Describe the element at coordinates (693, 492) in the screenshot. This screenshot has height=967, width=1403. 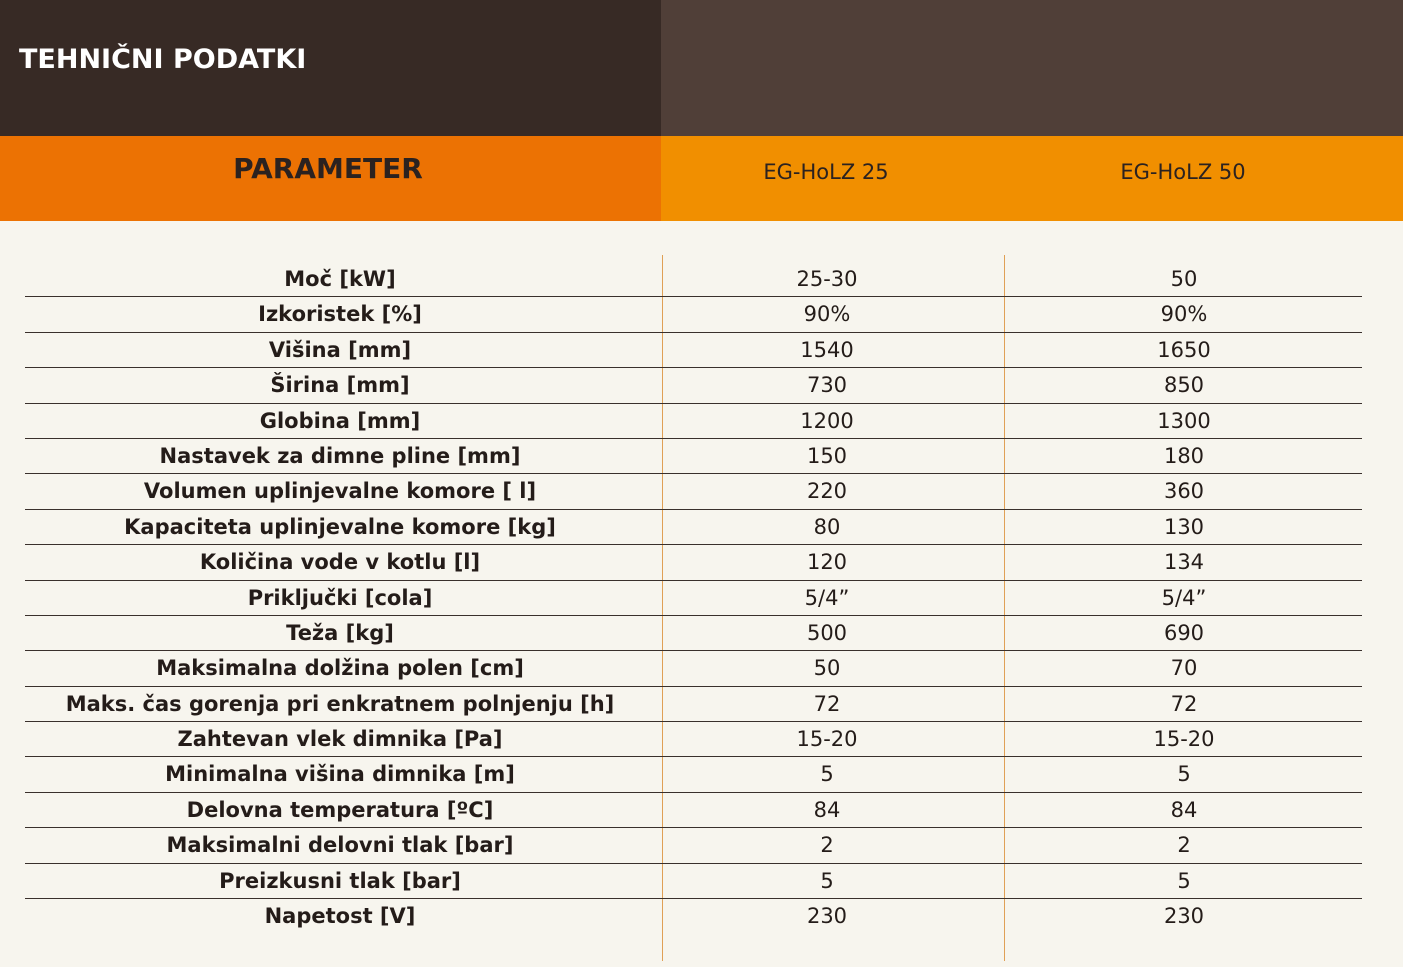
I see `table-row: Volumen uplinjevalne komore [ l] 220 360` at that location.